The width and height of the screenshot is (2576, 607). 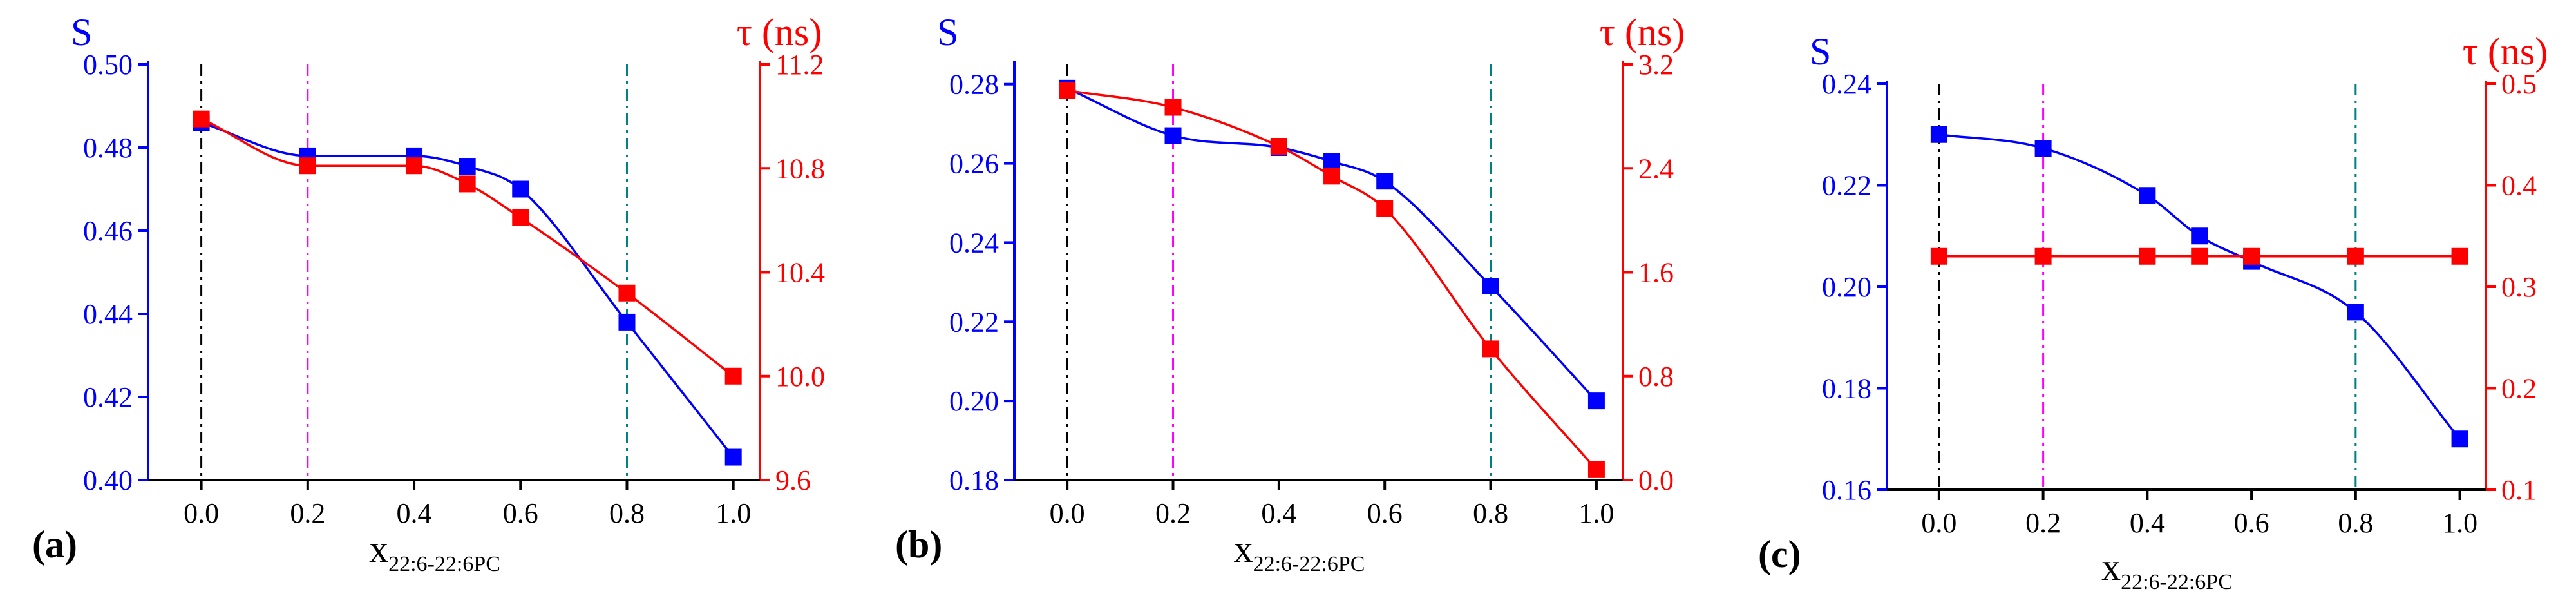 What do you see at coordinates (108, 314) in the screenshot?
I see `left-tick-label: 0.44` at bounding box center [108, 314].